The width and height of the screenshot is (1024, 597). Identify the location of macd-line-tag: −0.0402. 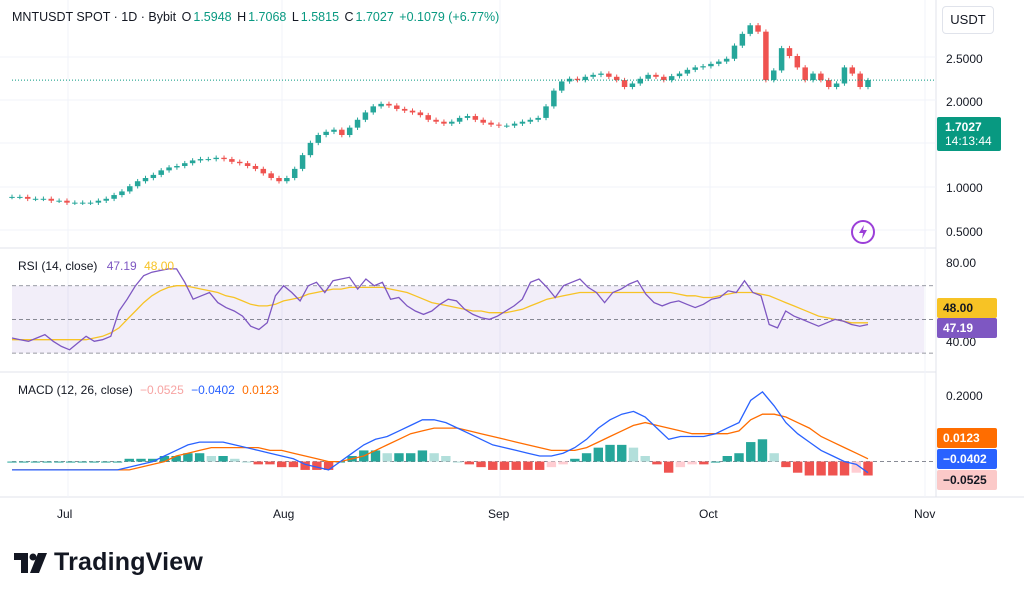
(967, 459).